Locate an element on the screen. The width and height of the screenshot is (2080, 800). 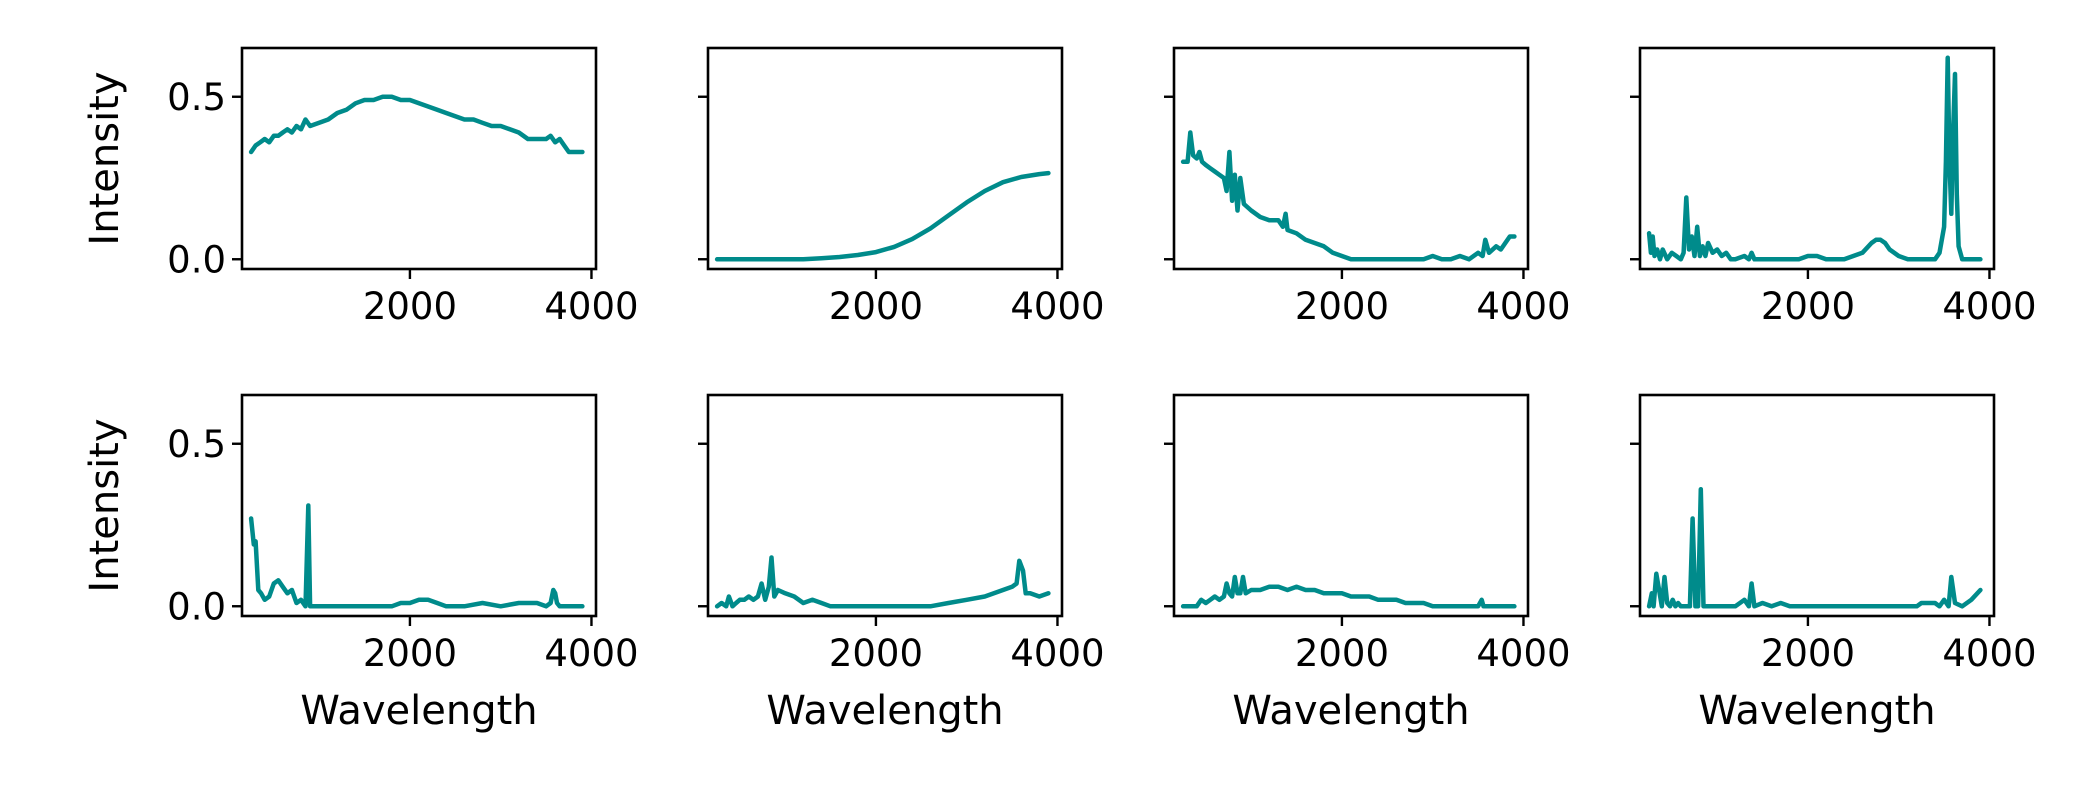
subplot-r0c3: 2000 4000 is located at coordinates (1833, 187).